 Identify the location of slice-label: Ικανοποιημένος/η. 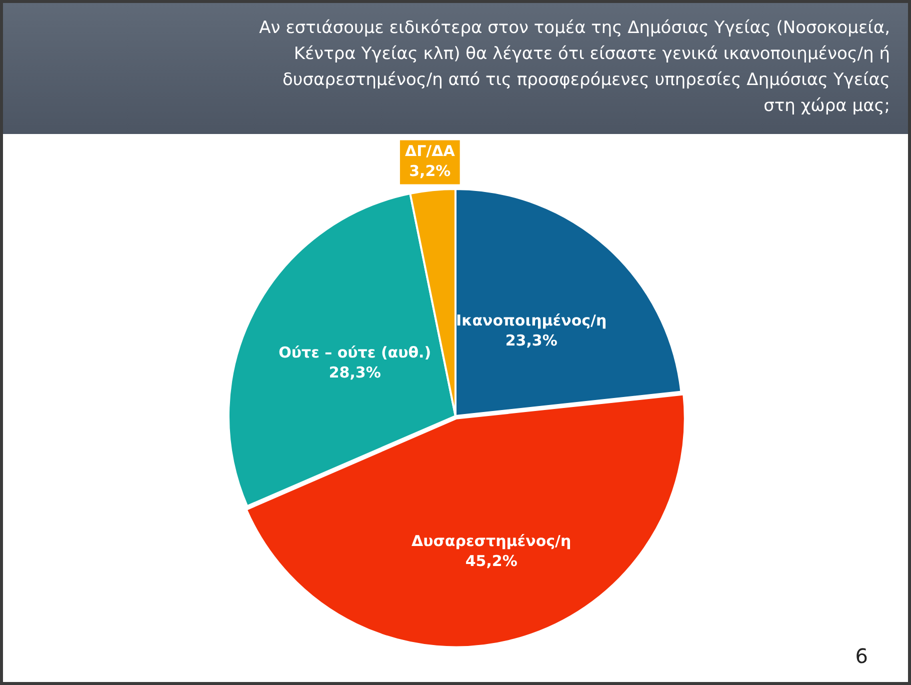
(531, 320).